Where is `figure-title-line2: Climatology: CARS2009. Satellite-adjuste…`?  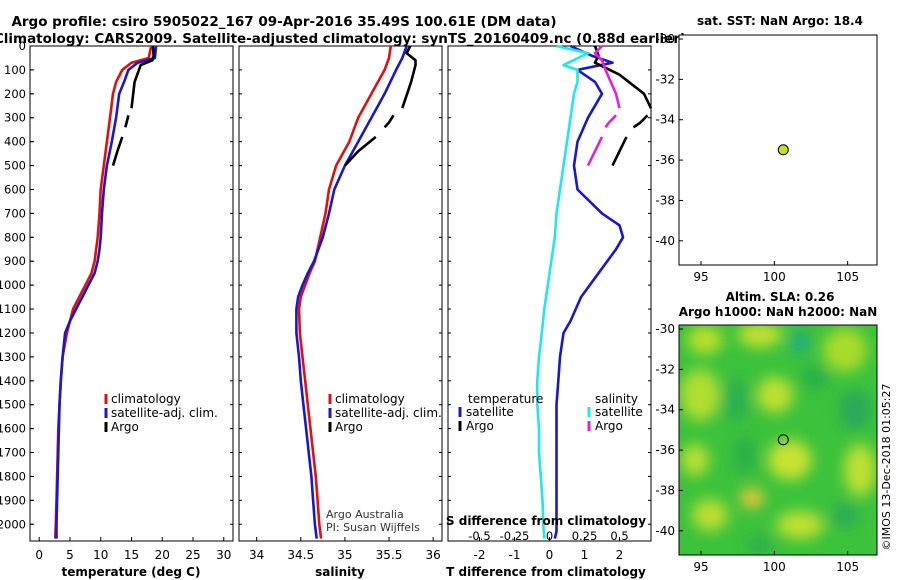 figure-title-line2: Climatology: CARS2009. Satellite-adjuste… is located at coordinates (343, 39).